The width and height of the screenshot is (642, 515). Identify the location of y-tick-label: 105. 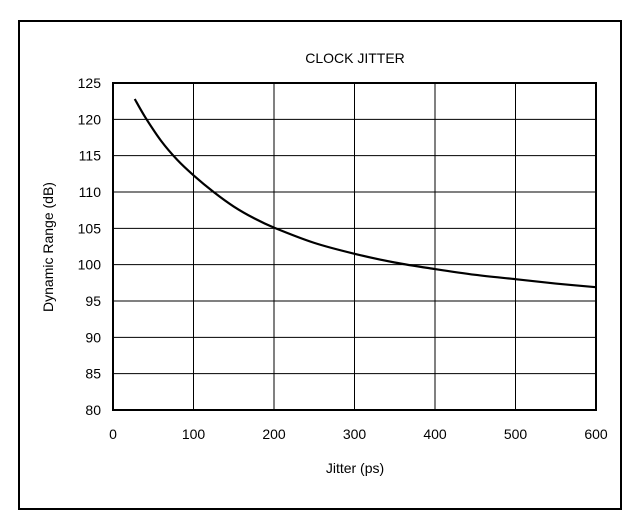
(90, 228).